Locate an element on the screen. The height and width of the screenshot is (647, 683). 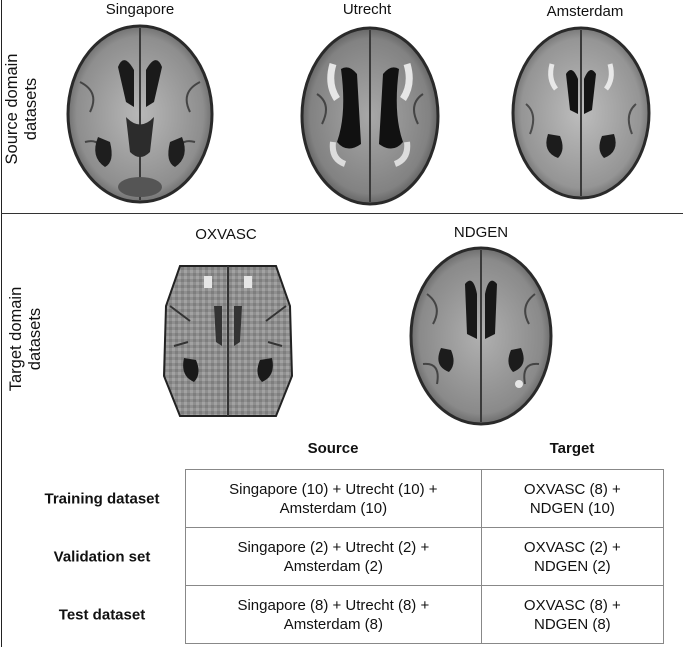
frame-left-border is located at coordinates (1, 323).